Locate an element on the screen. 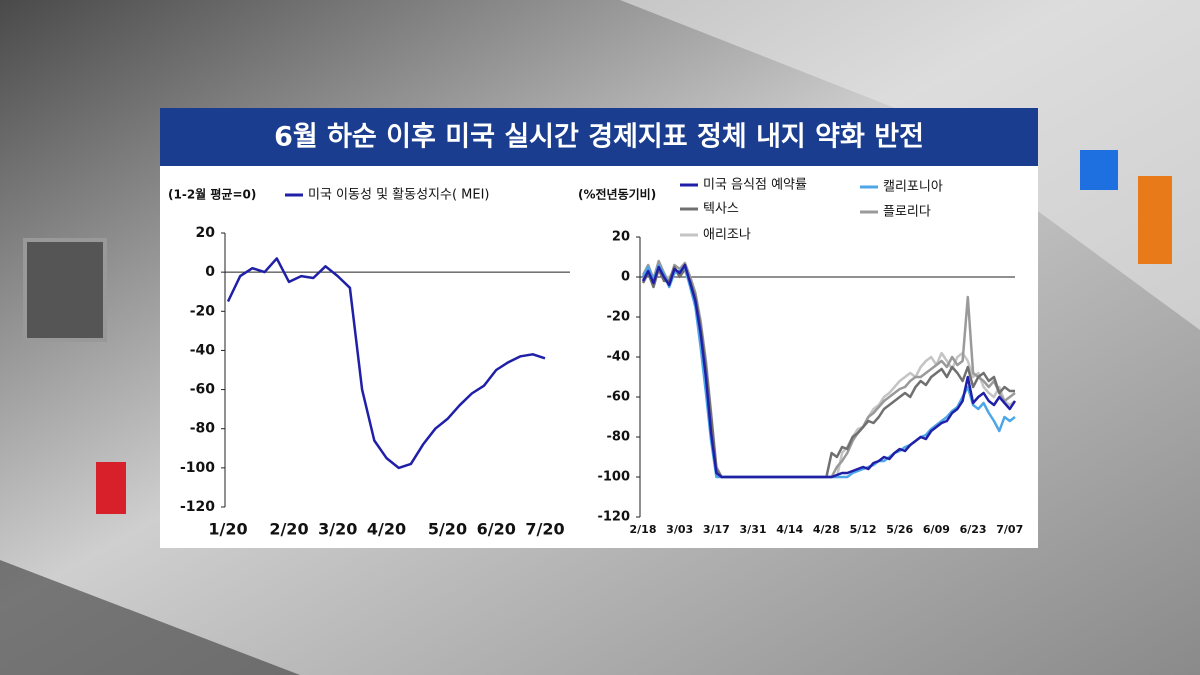 The height and width of the screenshot is (675, 1200). unit-label: (1-2월 평균=0) is located at coordinates (212, 194).